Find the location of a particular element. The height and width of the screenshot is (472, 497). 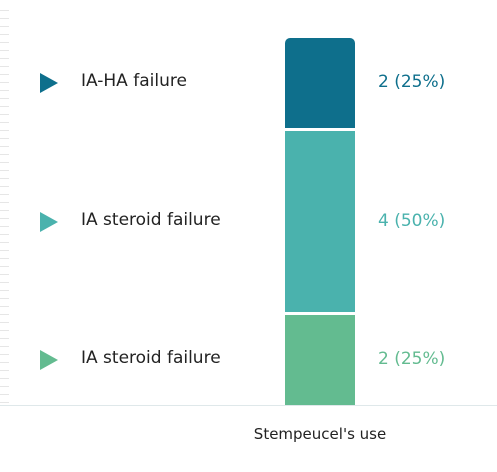

x-category-label: Stempeucel's use is located at coordinates (320, 434).